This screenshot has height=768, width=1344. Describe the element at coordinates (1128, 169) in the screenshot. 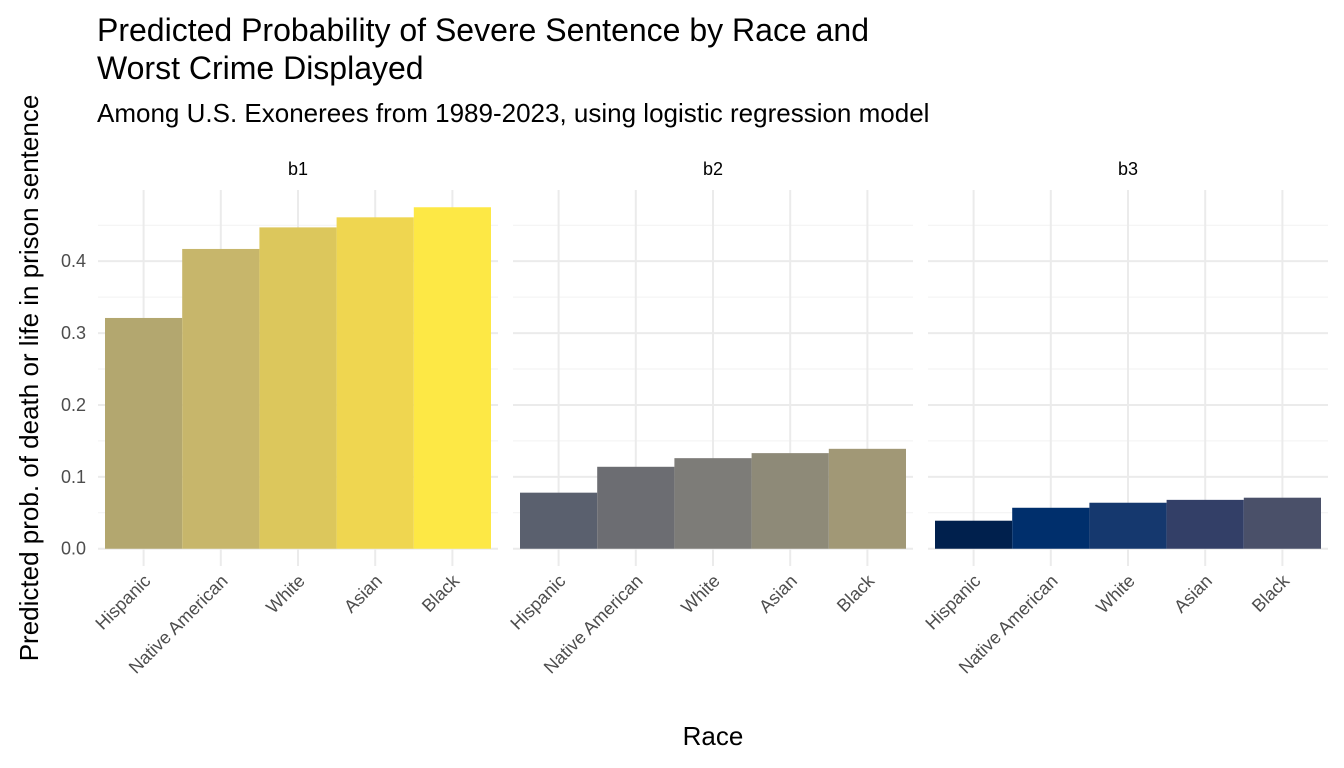

I see `facet-label: b3` at that location.